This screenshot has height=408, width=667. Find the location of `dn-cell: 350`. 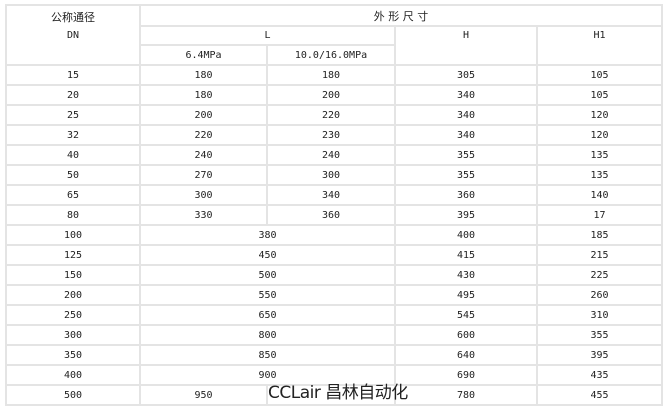

dn-cell: 350 is located at coordinates (73, 355).